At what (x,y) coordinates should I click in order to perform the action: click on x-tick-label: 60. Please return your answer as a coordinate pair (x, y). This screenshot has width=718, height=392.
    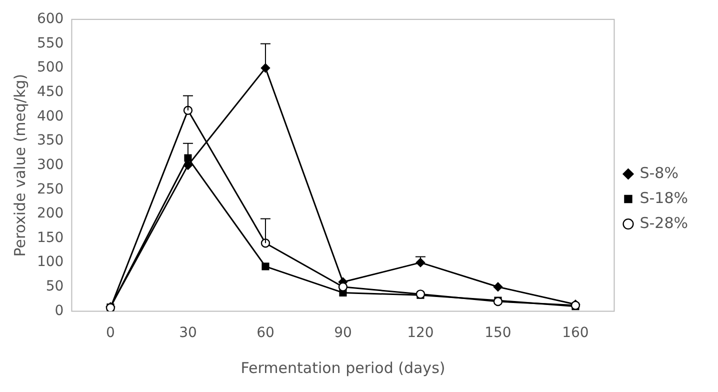
    Looking at the image, I should click on (265, 333).